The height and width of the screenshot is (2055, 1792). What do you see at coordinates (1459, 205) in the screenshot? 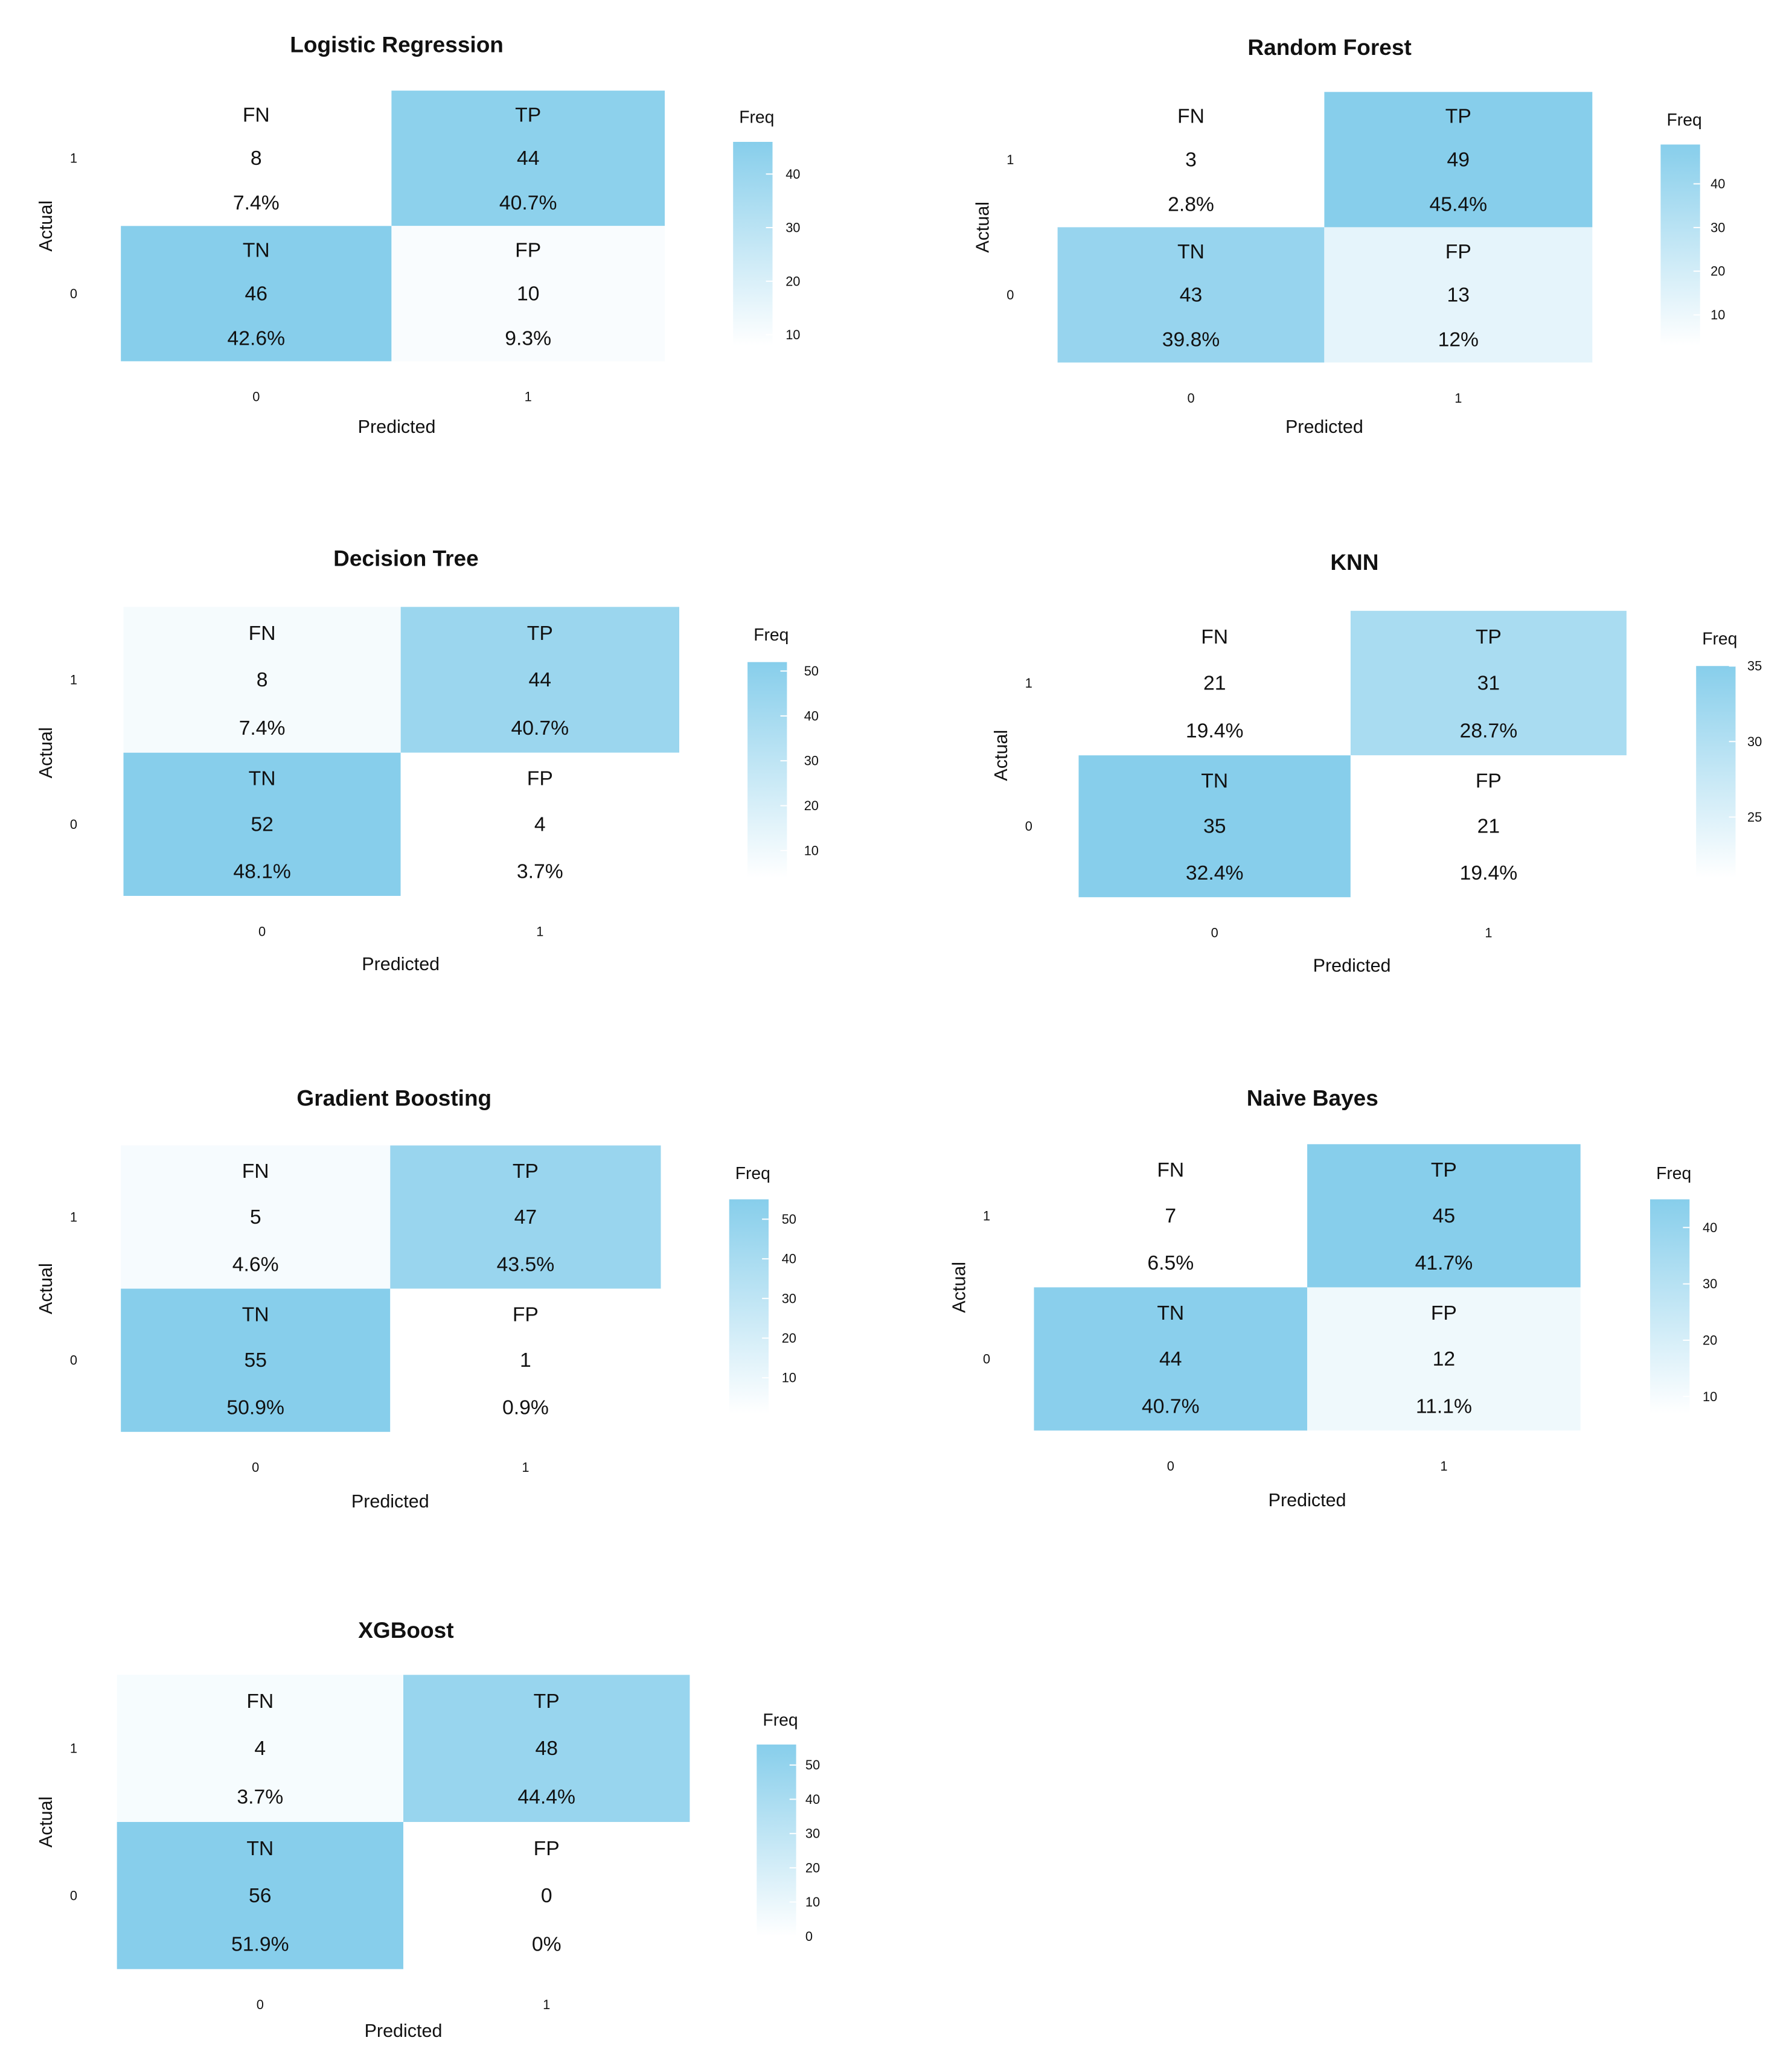
I see `cell-percent: 45.4%` at bounding box center [1459, 205].